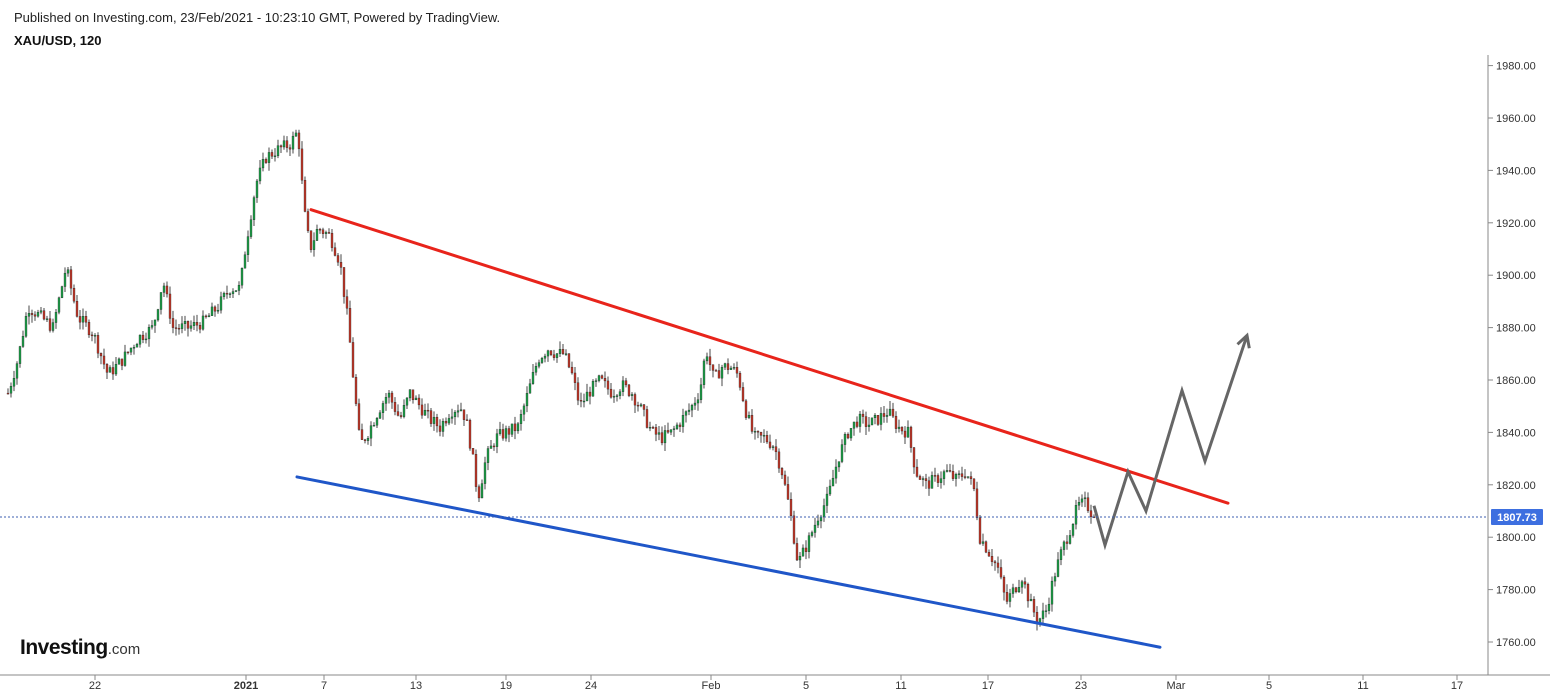  I want to click on y-tick-label: 1820.00, so click(1516, 486).